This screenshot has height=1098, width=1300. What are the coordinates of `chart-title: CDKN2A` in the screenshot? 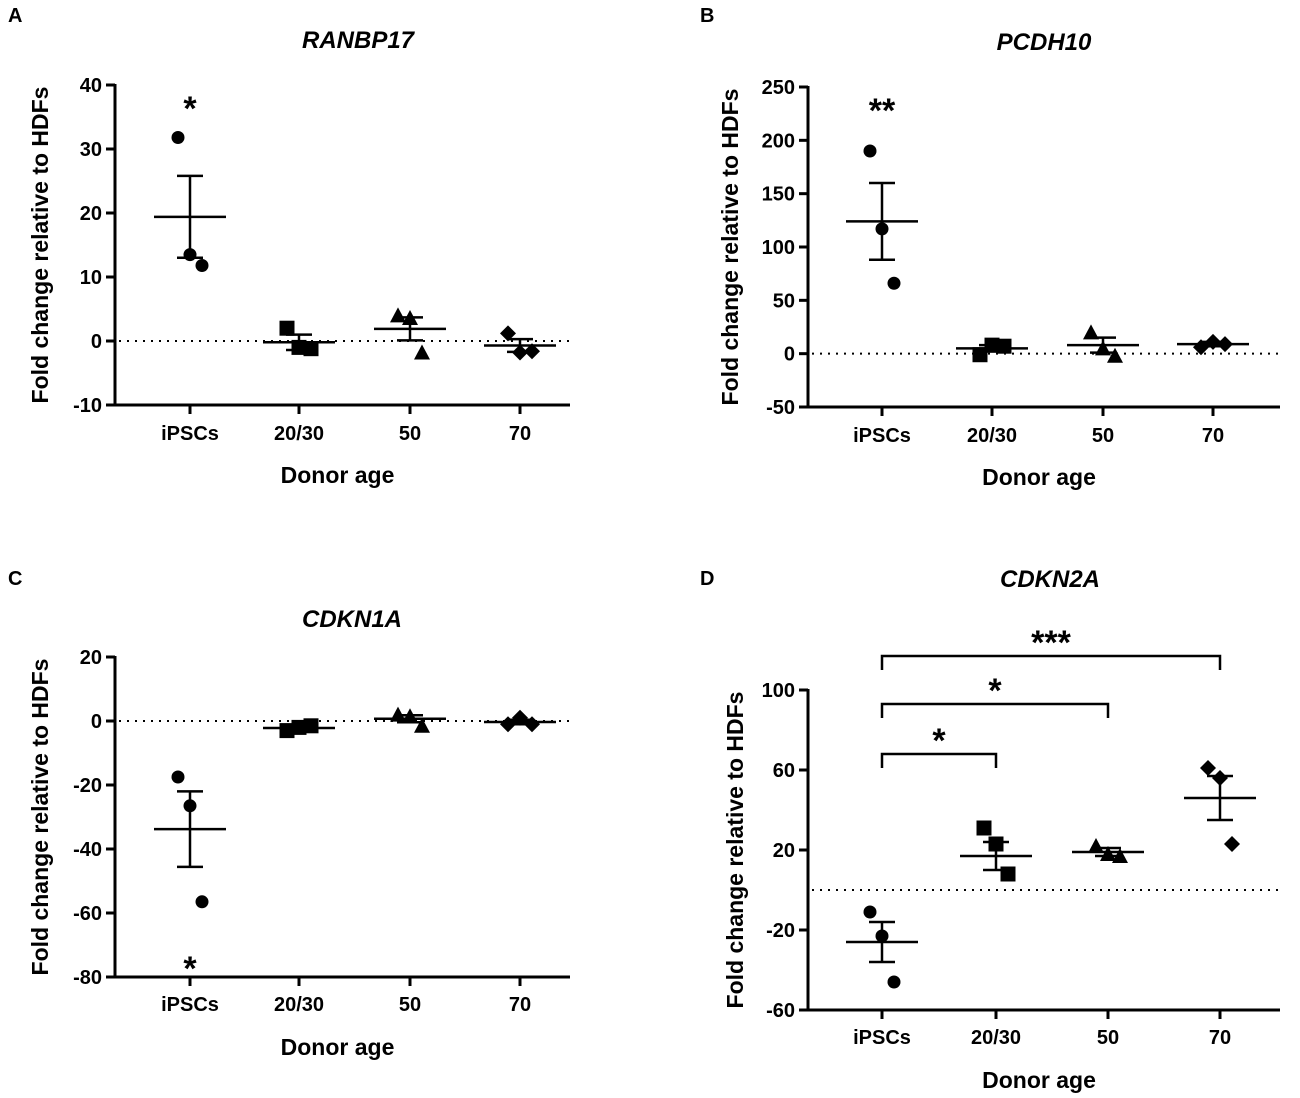 It's located at (1050, 579).